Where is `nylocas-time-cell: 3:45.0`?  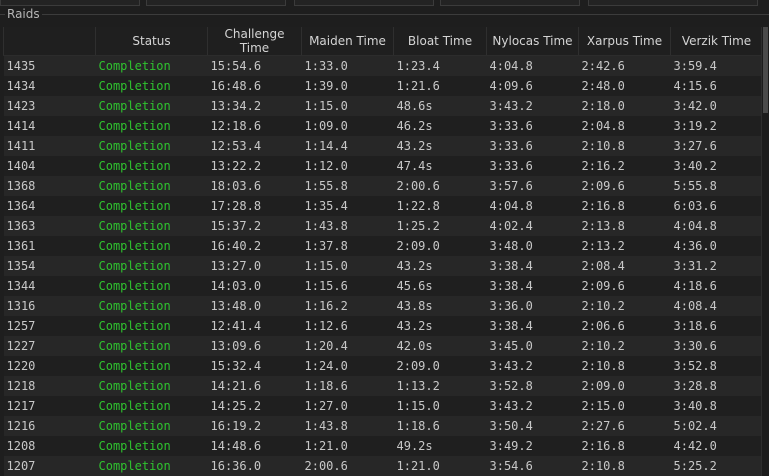
nylocas-time-cell: 3:45.0 is located at coordinates (533, 346).